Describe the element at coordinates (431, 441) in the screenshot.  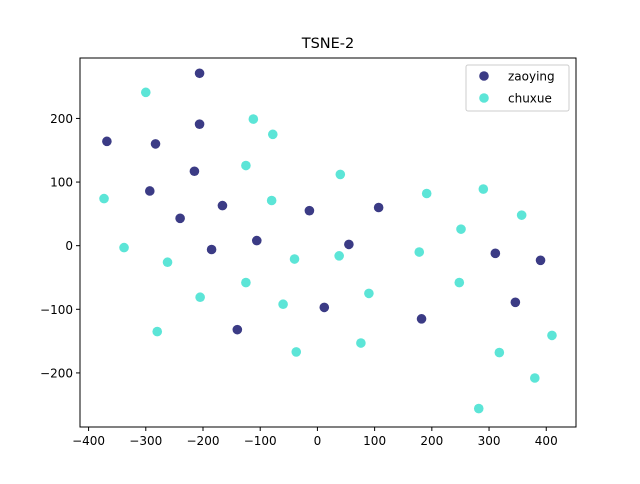
I see `x-tick-label: 200` at that location.